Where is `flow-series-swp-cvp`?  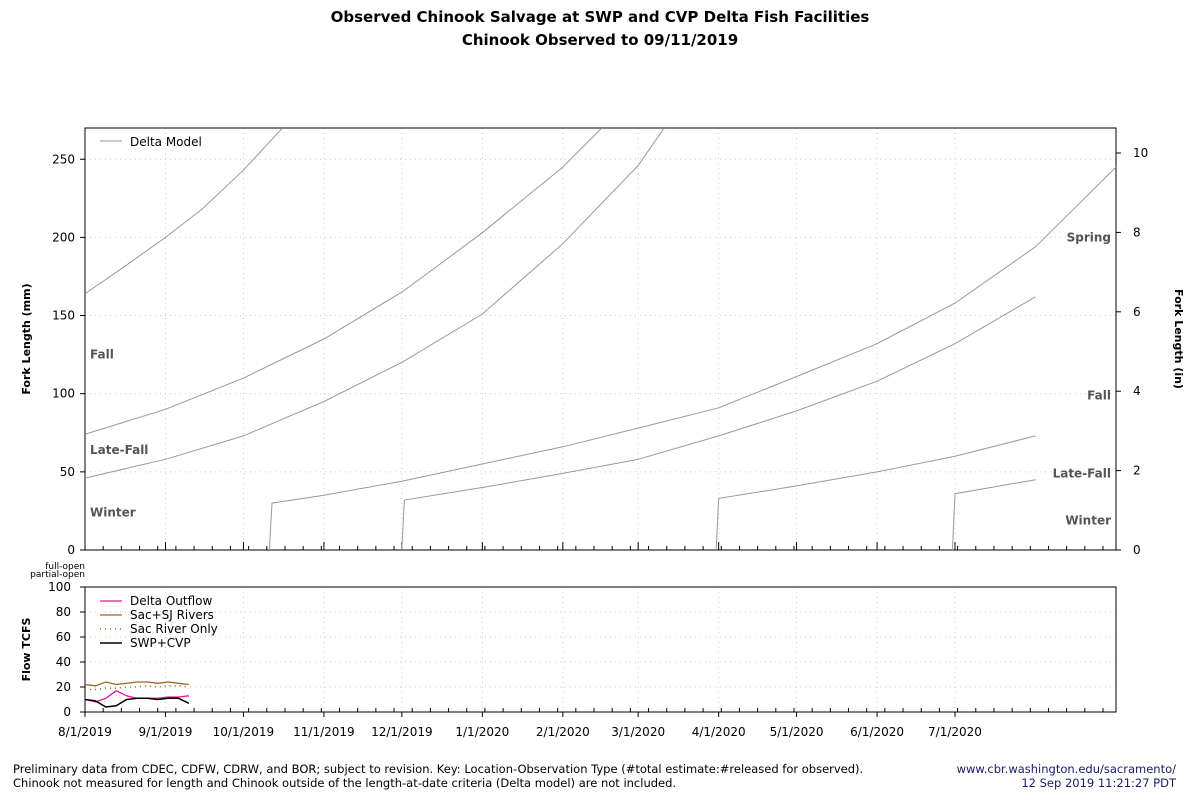
flow-series-swp-cvp is located at coordinates (137, 702).